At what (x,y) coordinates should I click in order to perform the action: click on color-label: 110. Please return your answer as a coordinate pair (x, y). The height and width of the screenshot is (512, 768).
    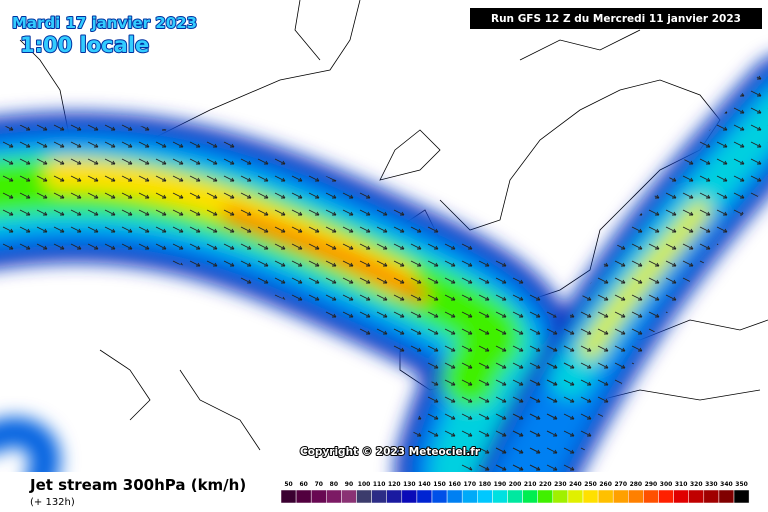
    Looking at the image, I should click on (379, 484).